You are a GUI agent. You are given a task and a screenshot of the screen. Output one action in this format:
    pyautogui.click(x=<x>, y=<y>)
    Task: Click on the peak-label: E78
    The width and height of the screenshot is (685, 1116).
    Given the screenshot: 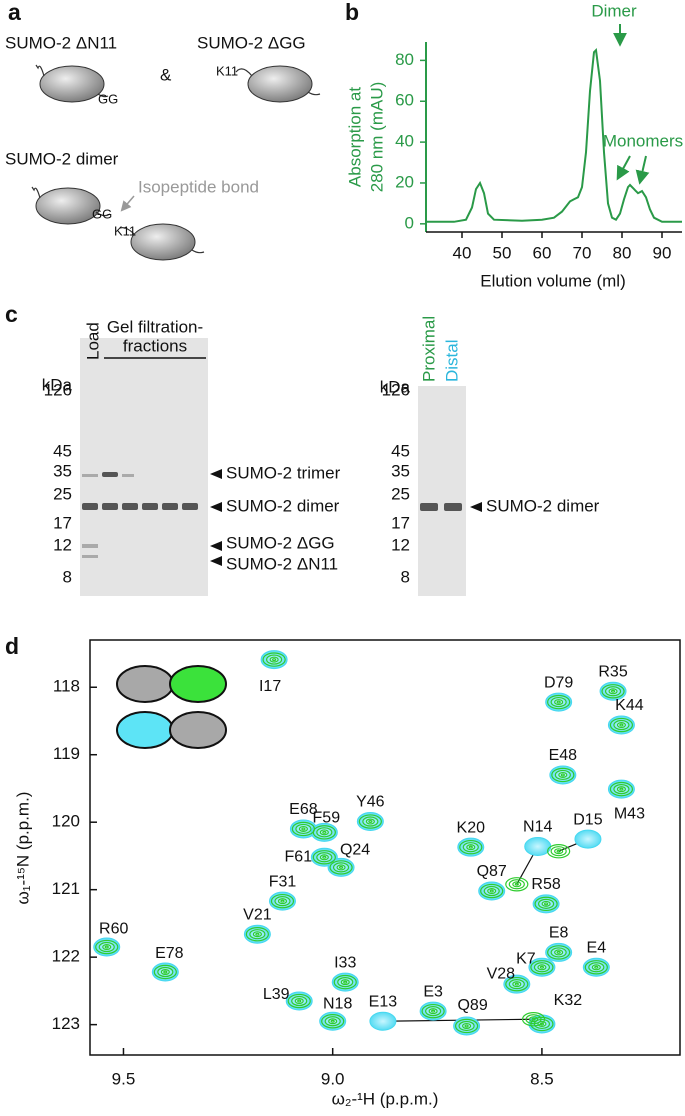 What is the action you would take?
    pyautogui.click(x=169, y=953)
    